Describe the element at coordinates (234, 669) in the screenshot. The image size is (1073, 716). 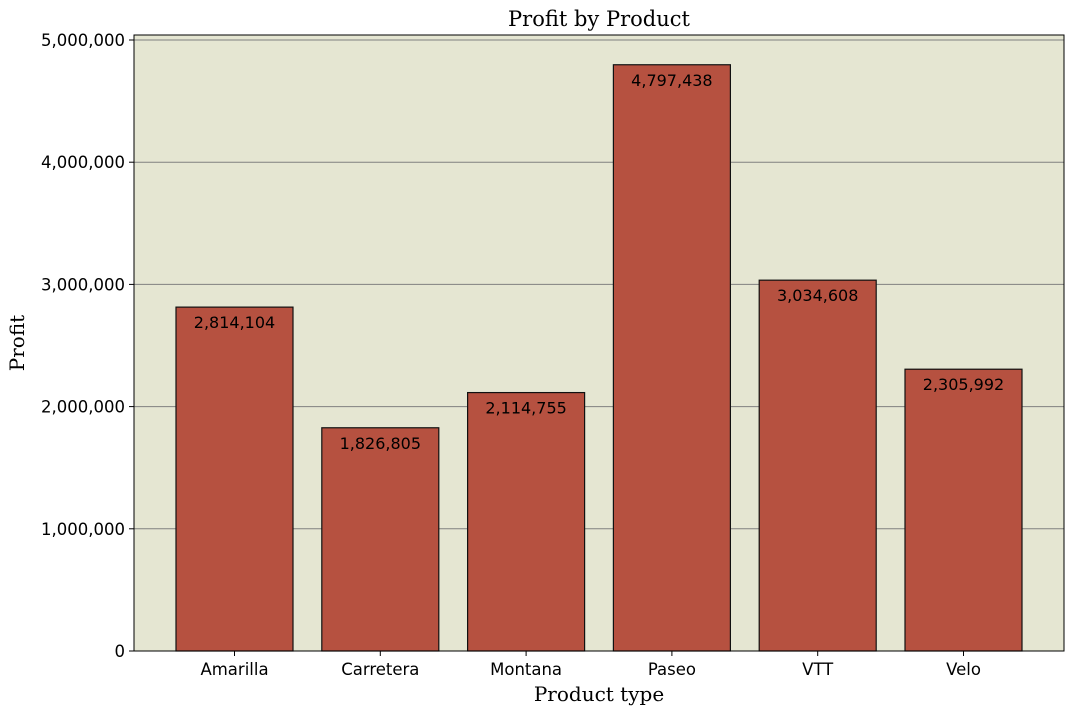
I see `x-tick-label: Amarilla` at that location.